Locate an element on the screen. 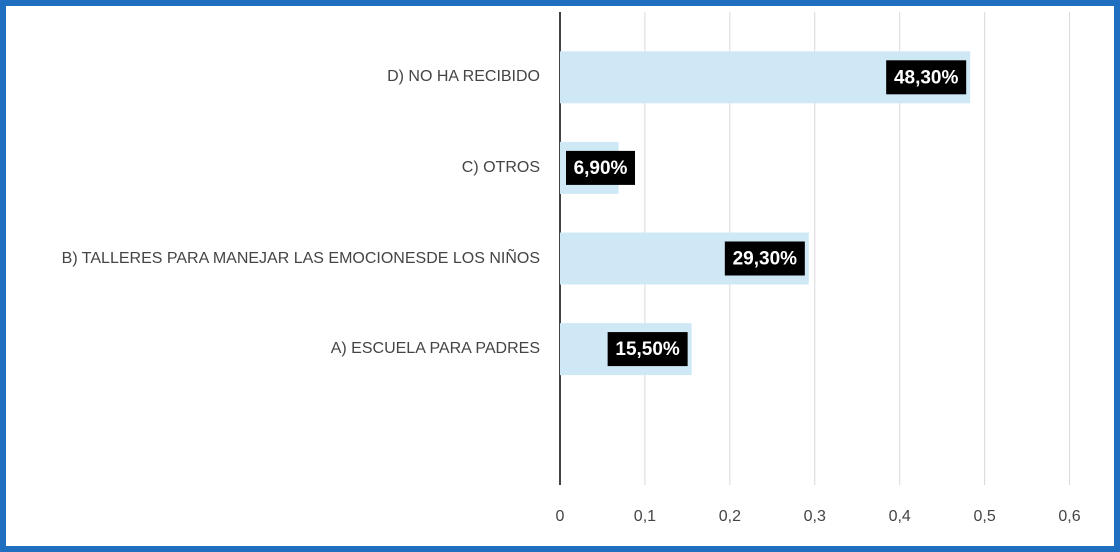 The height and width of the screenshot is (552, 1120). x-tick-label: 0 is located at coordinates (560, 516).